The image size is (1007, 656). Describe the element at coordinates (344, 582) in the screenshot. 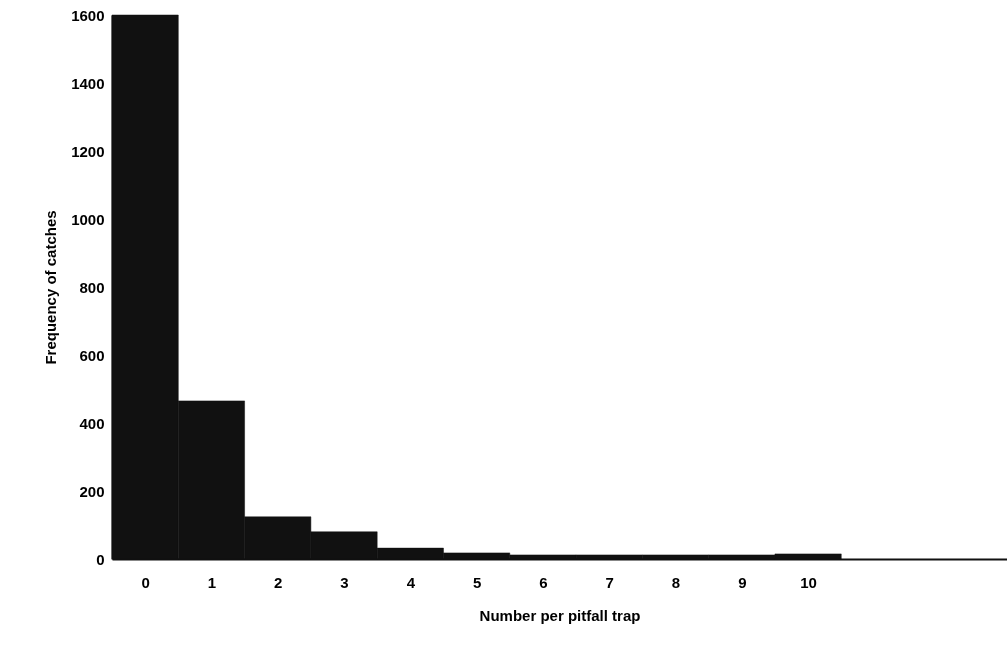

I see `x-tick-label: 3` at that location.